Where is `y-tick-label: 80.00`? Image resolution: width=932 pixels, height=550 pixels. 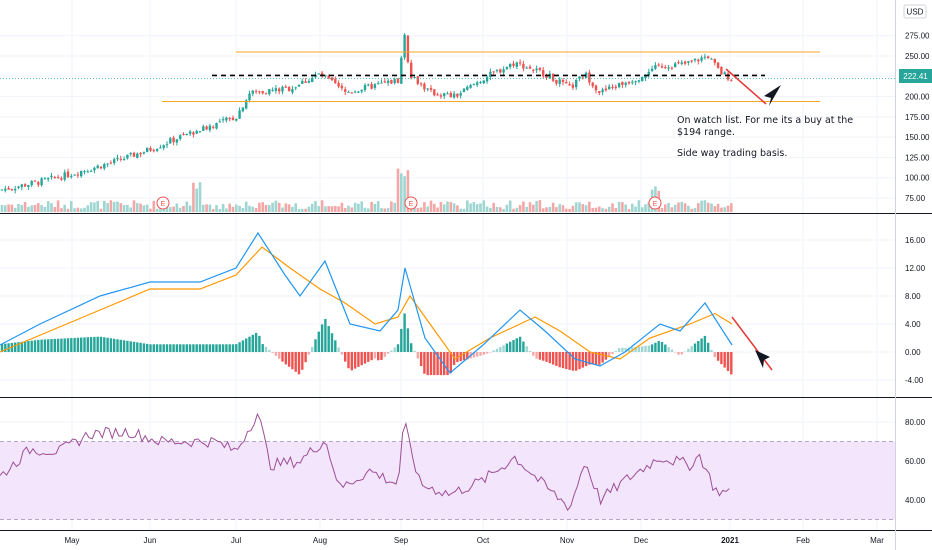
y-tick-label: 80.00 is located at coordinates (915, 422).